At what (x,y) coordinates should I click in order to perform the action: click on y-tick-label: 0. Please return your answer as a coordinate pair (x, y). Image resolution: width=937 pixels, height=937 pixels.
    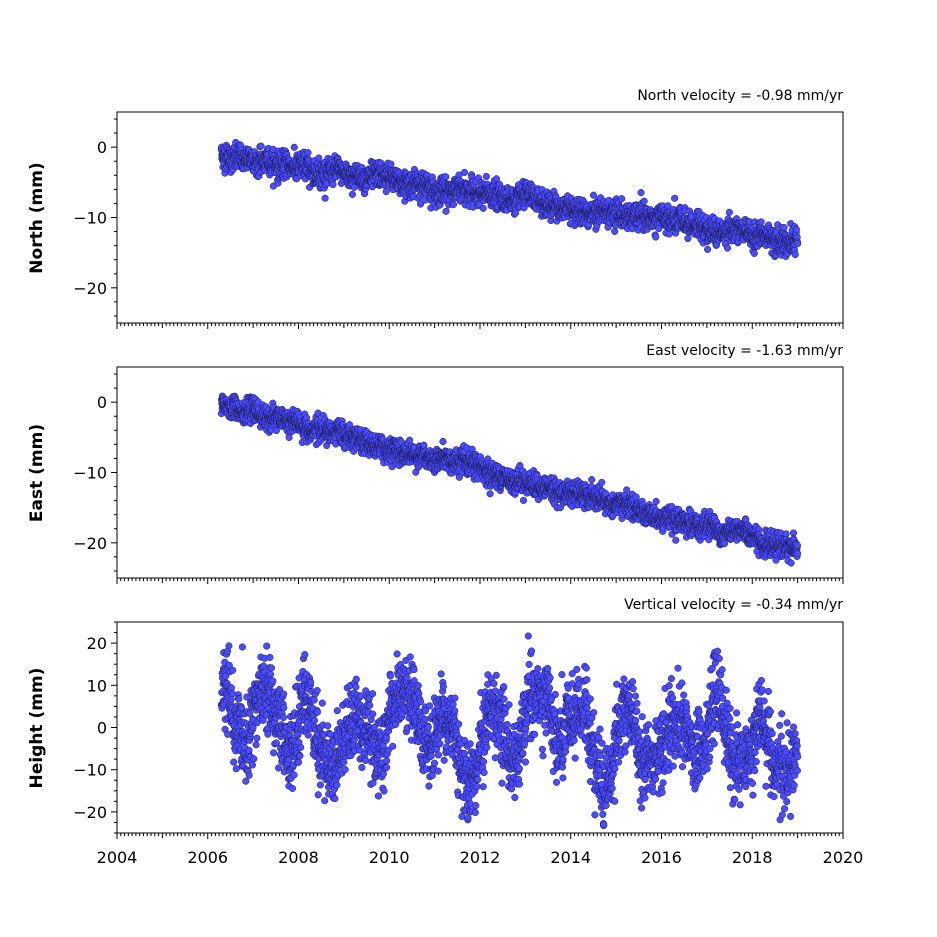
    Looking at the image, I should click on (102, 147).